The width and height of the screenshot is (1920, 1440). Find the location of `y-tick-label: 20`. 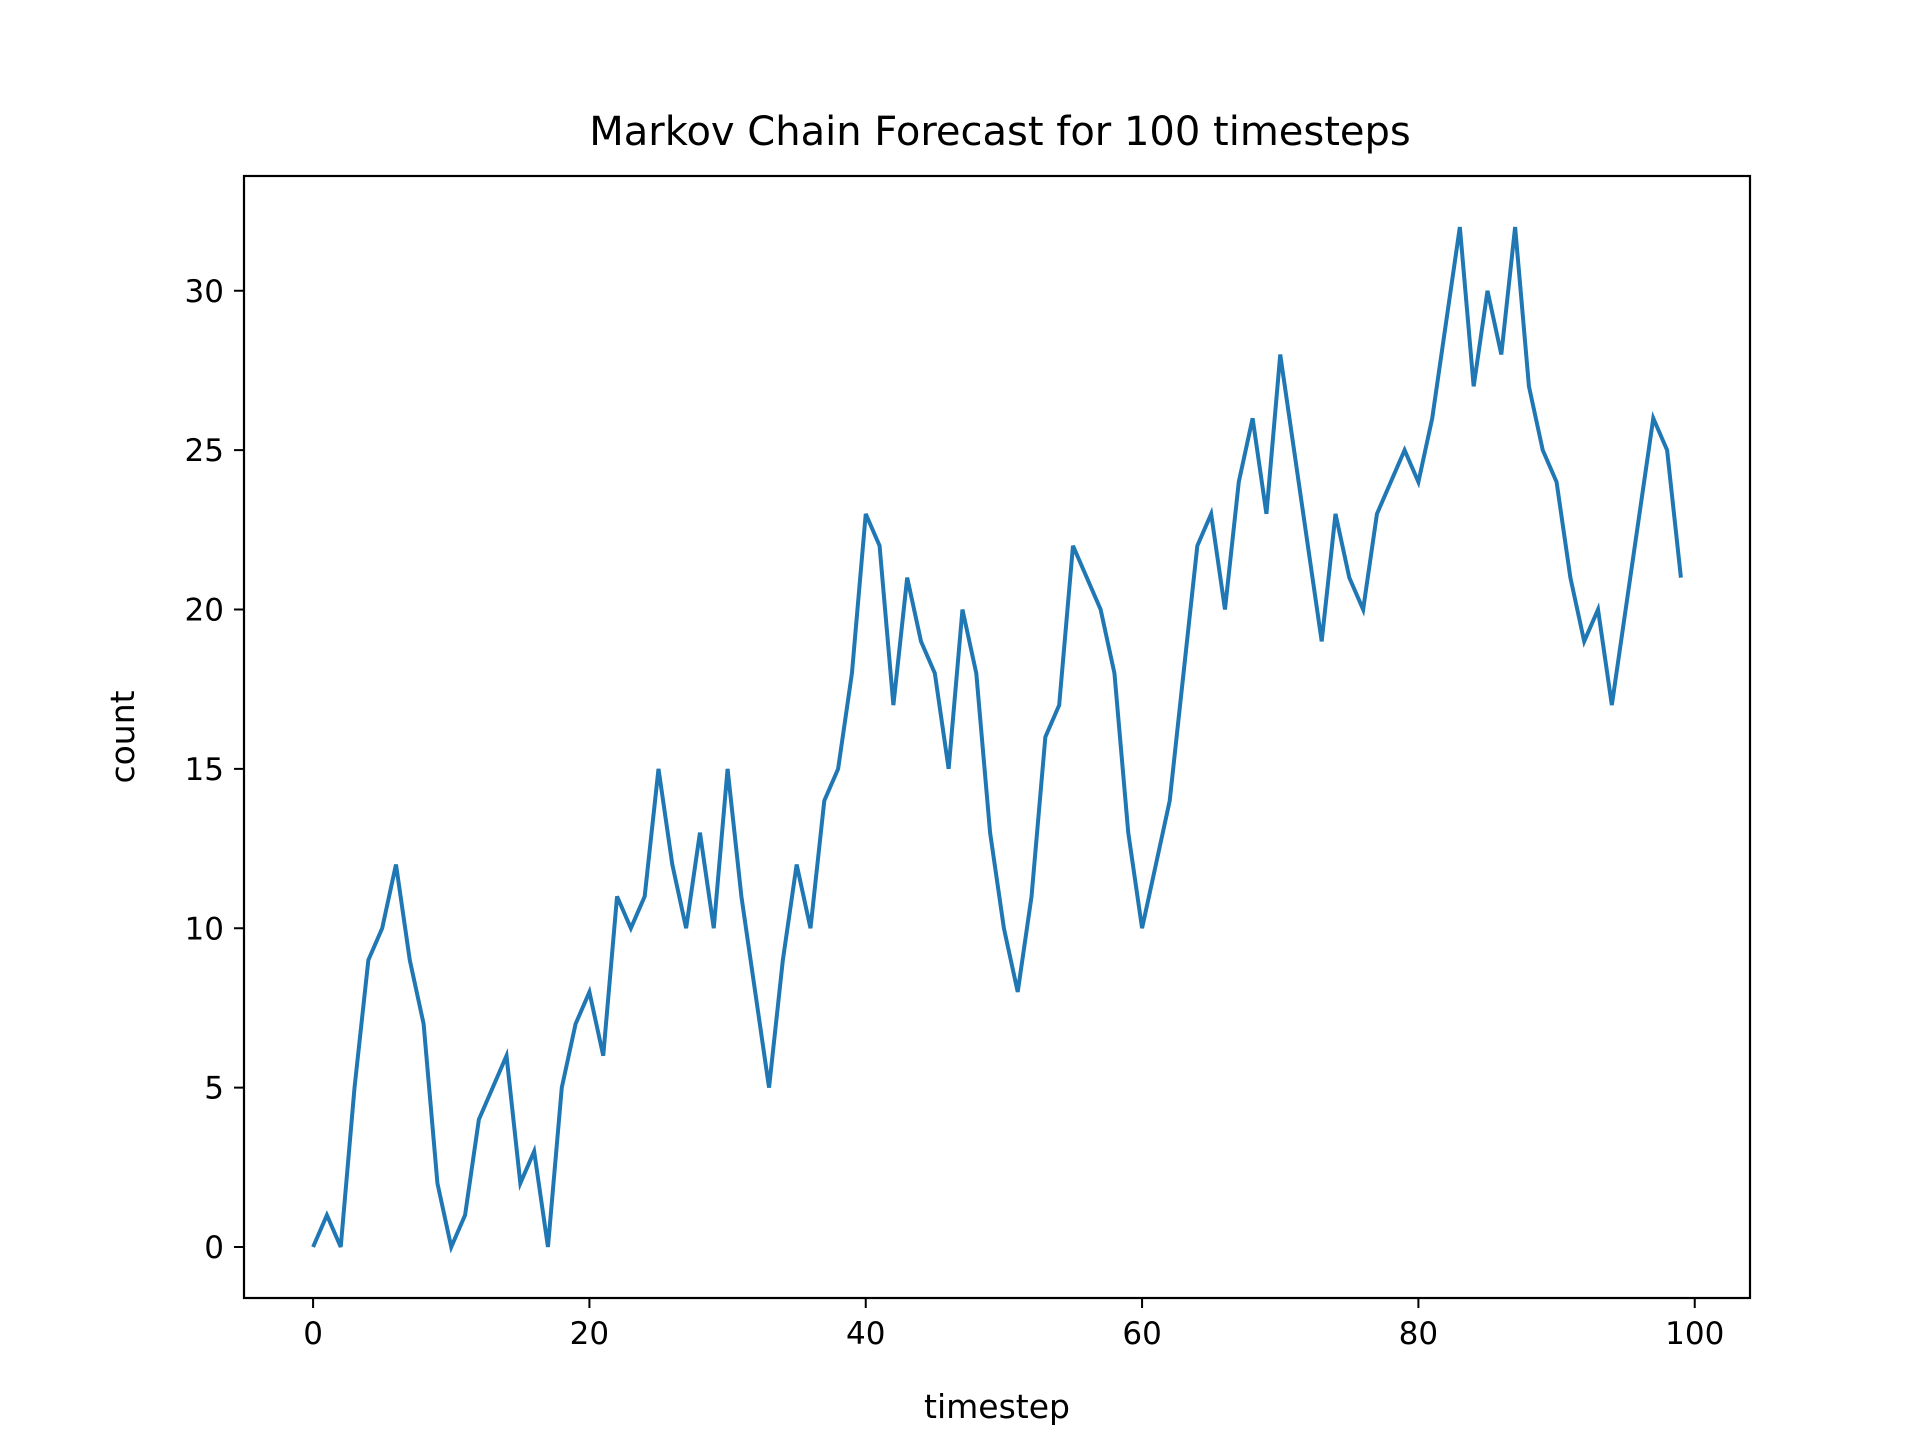

y-tick-label: 20 is located at coordinates (204, 611).